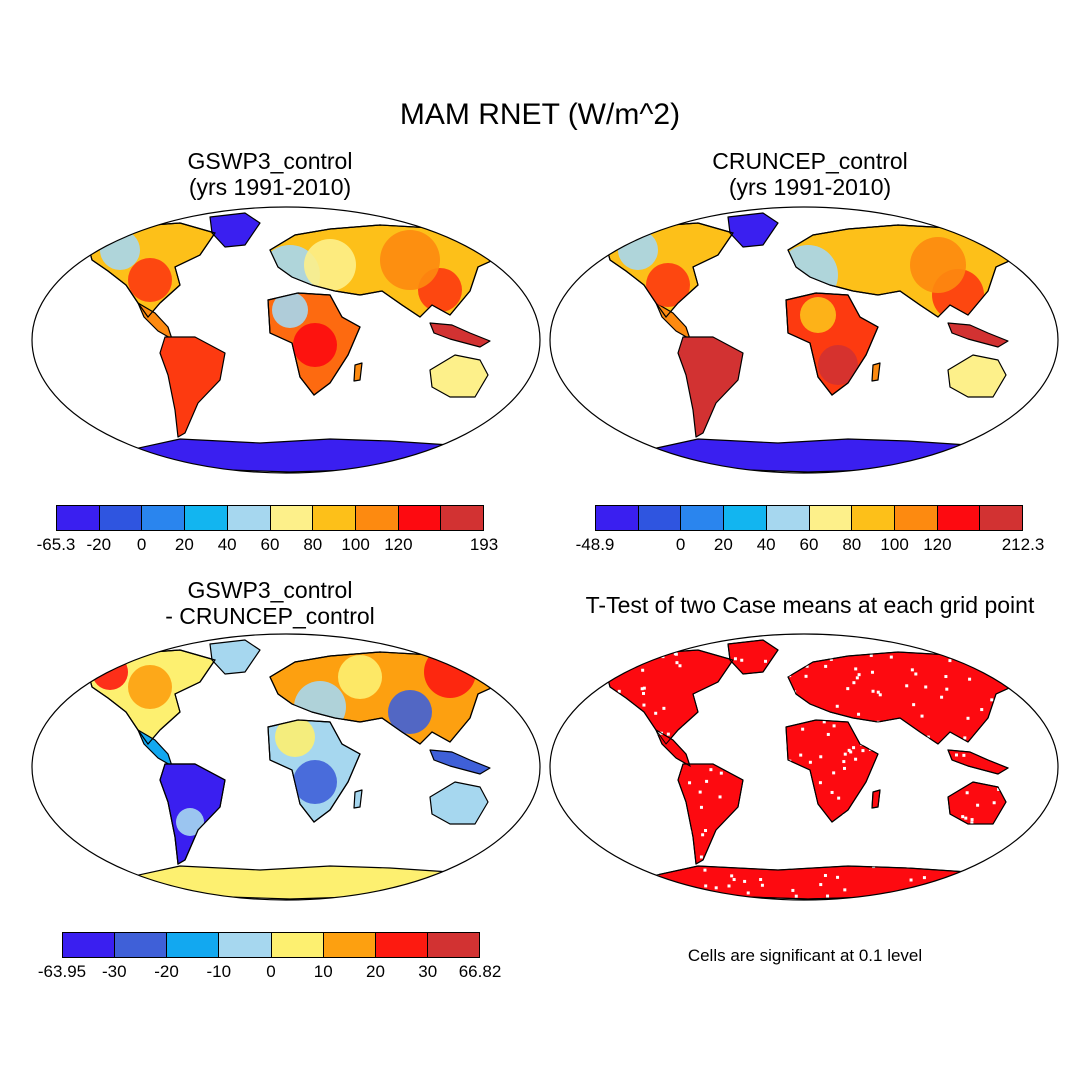 This screenshot has height=1080, width=1080. Describe the element at coordinates (460, 762) in the screenshot. I see `landmass-seAsia` at that location.